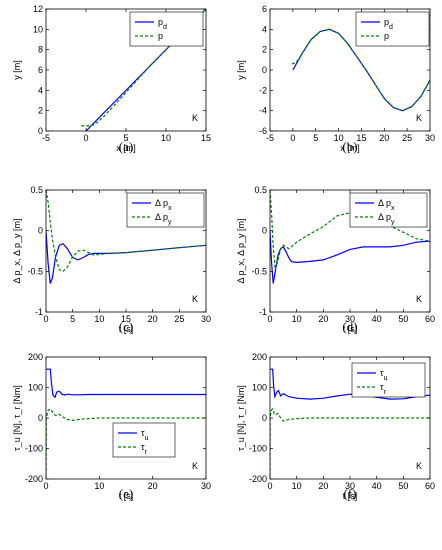 Image resolution: width=442 pixels, height=550 pixels. I want to click on legend-c: Δ pxΔ py, so click(165, 210).